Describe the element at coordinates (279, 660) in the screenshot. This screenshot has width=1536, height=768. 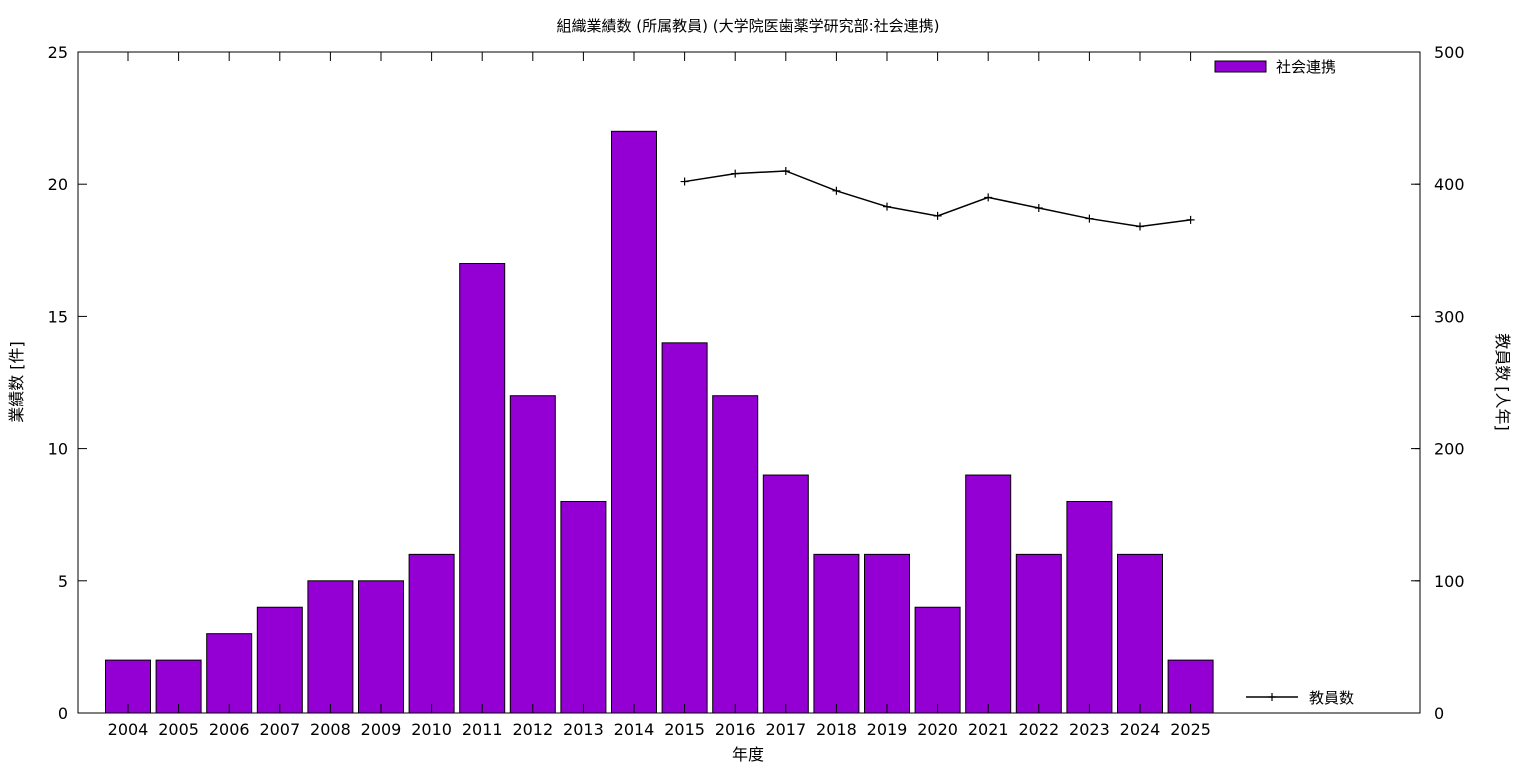
I see `bar-2007` at that location.